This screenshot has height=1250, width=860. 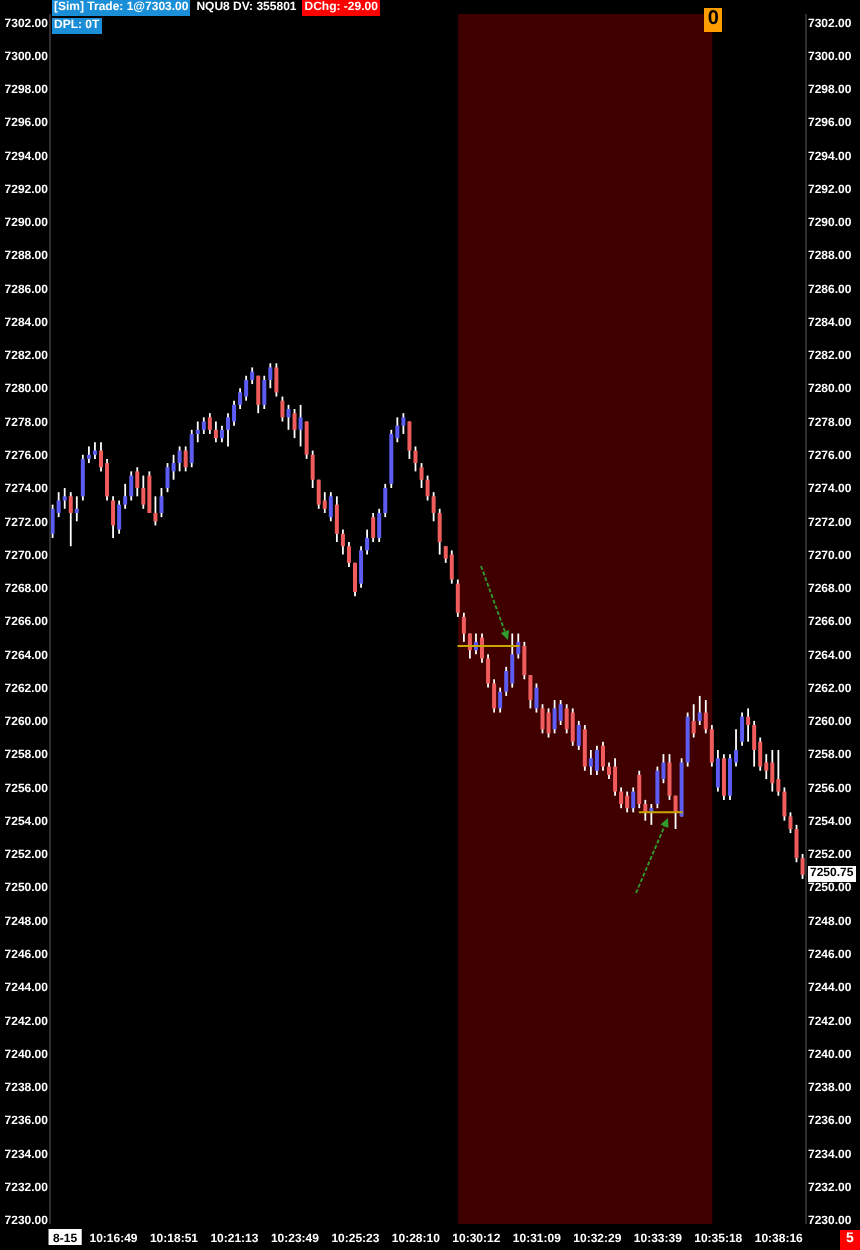 What do you see at coordinates (713, 20) in the screenshot?
I see `annotation: 0` at bounding box center [713, 20].